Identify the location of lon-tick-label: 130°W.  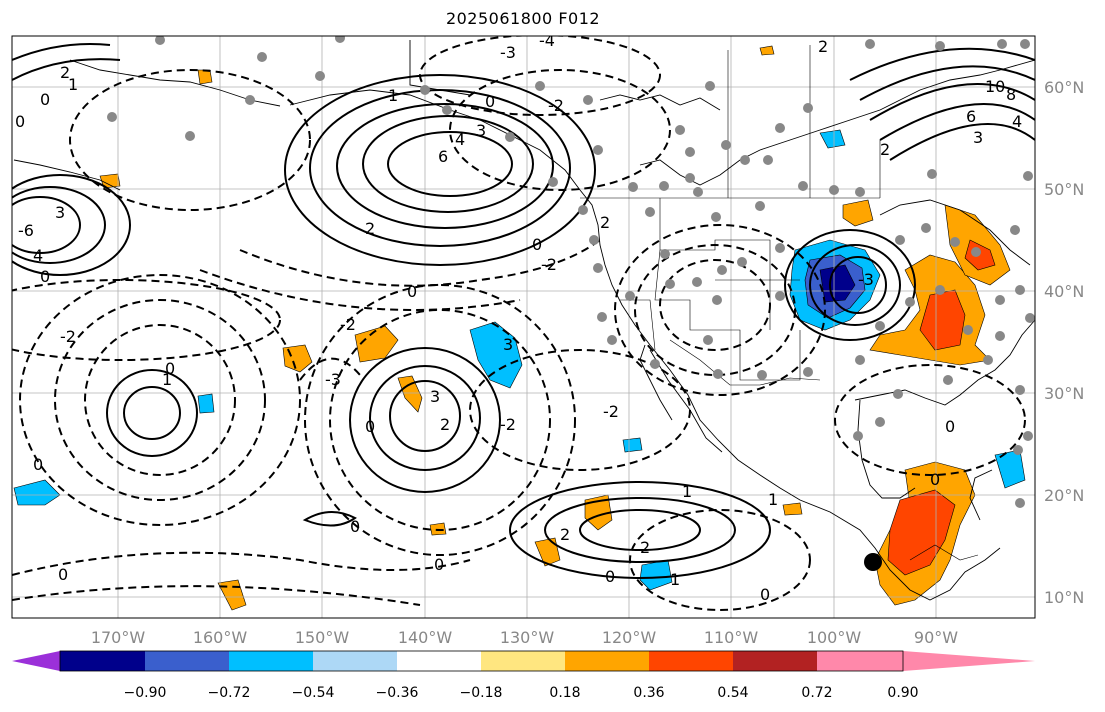
(527, 637).